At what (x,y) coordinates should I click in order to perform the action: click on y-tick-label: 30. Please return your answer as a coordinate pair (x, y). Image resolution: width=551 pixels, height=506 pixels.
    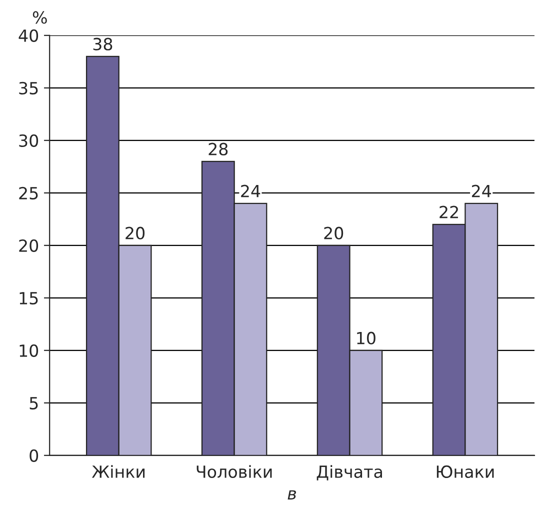
    Looking at the image, I should click on (28, 140).